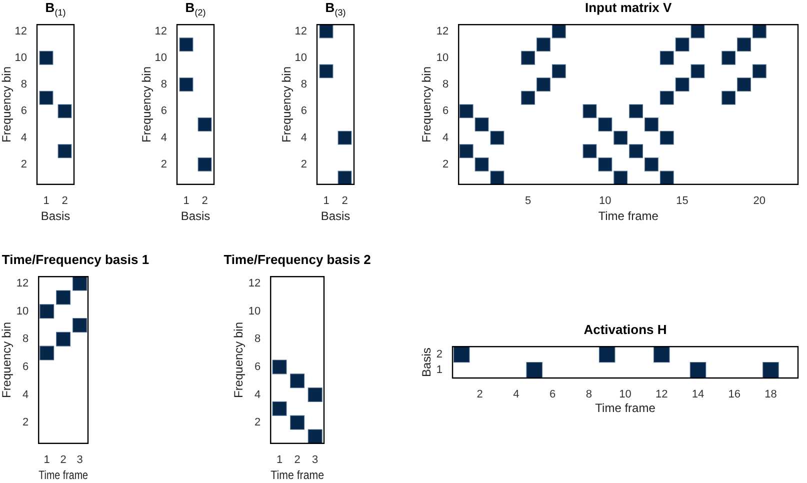 This screenshot has height=483, width=807. I want to click on x-tick-label: 15, so click(682, 201).